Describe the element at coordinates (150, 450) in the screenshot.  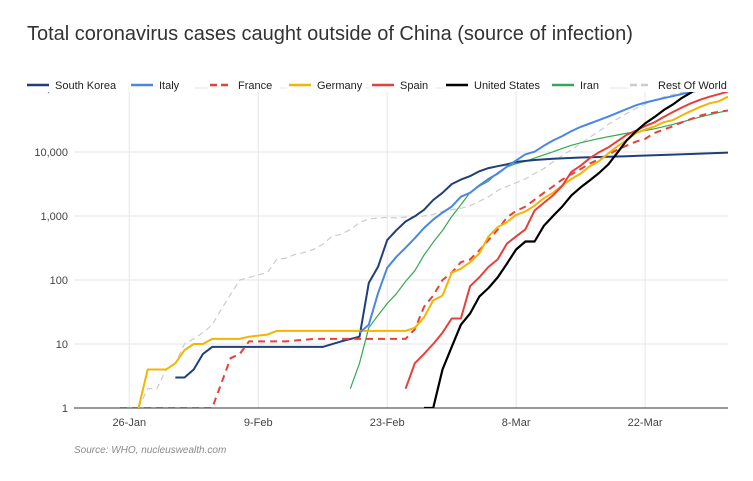
I see `chart-source-note: Source: WHO, nucleuswealth.com` at that location.